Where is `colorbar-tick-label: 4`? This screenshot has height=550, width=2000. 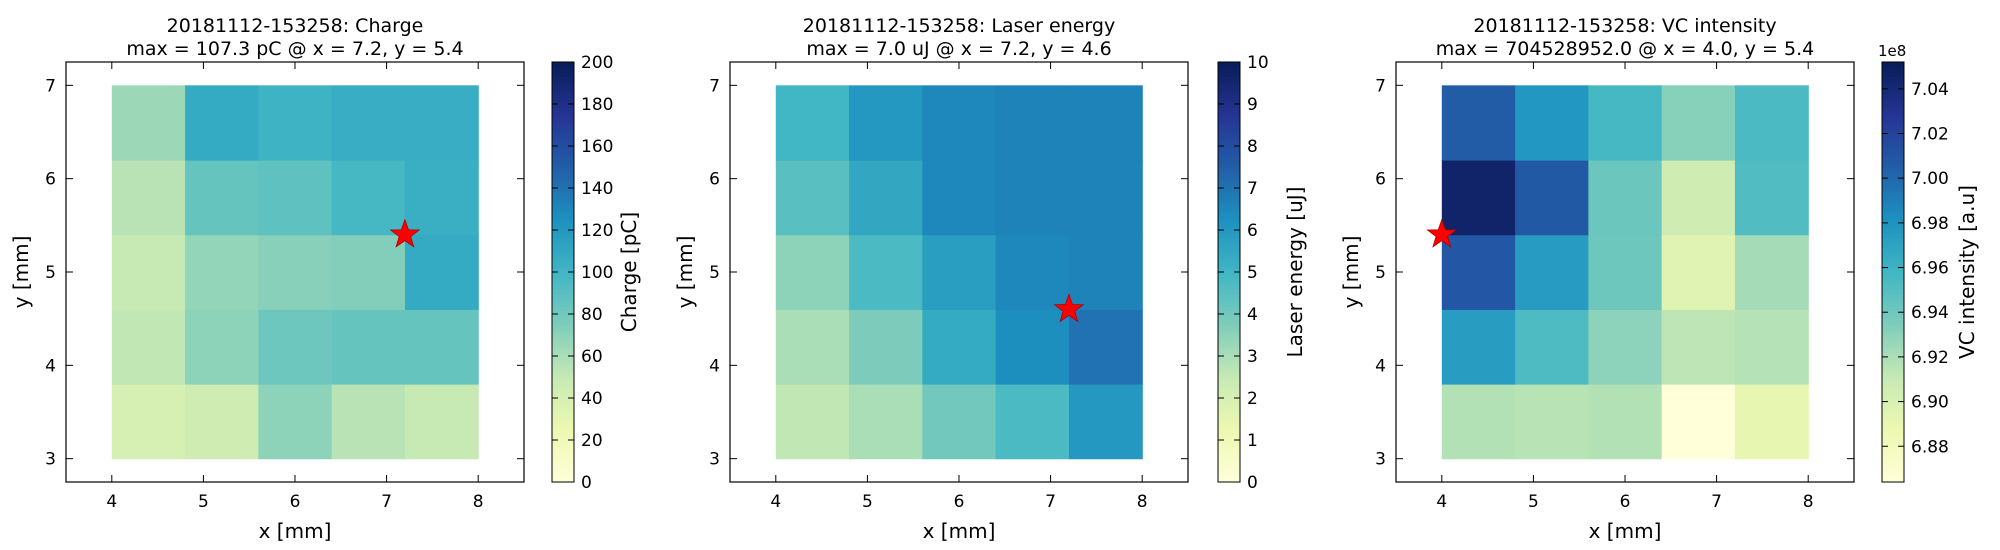 colorbar-tick-label: 4 is located at coordinates (1252, 315).